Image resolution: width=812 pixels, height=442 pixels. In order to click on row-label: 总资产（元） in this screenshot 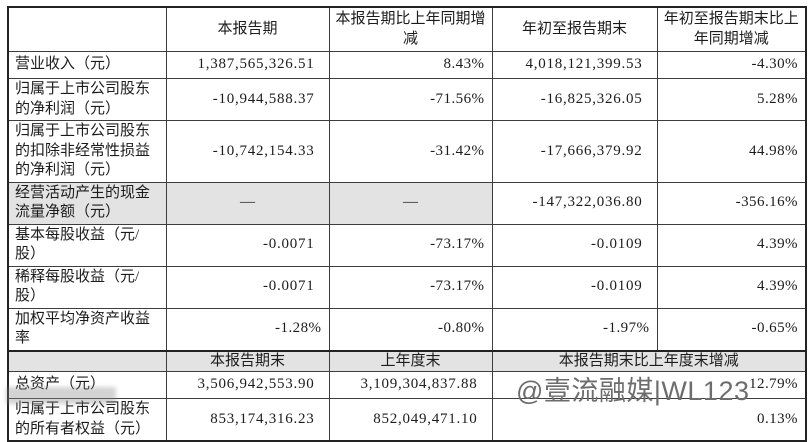, I will do `click(87, 385)`.